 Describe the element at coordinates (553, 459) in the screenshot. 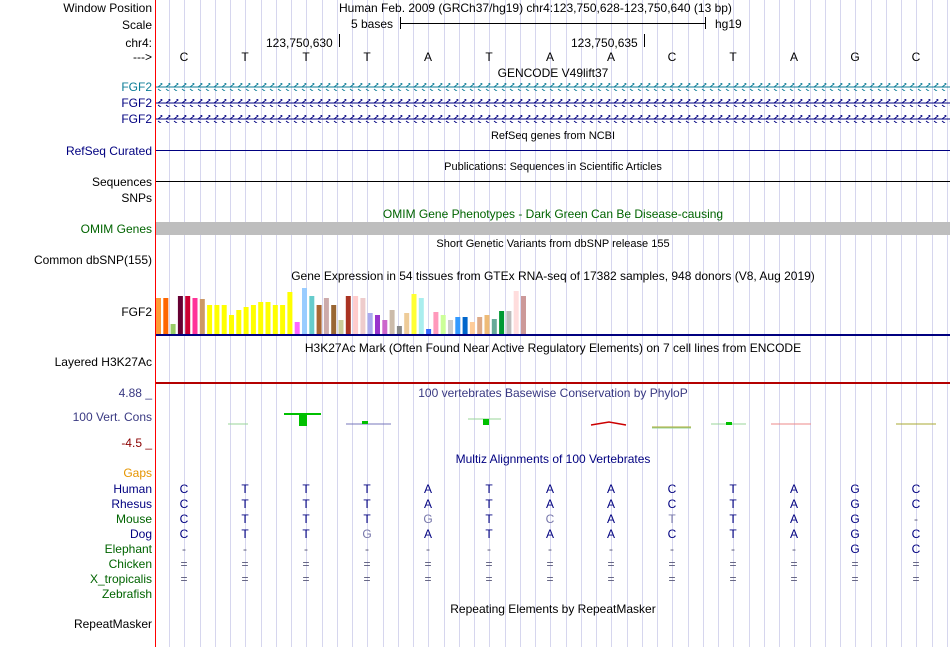

I see `multiz-title: Multiz Alignments of 100 Vertebrates` at that location.